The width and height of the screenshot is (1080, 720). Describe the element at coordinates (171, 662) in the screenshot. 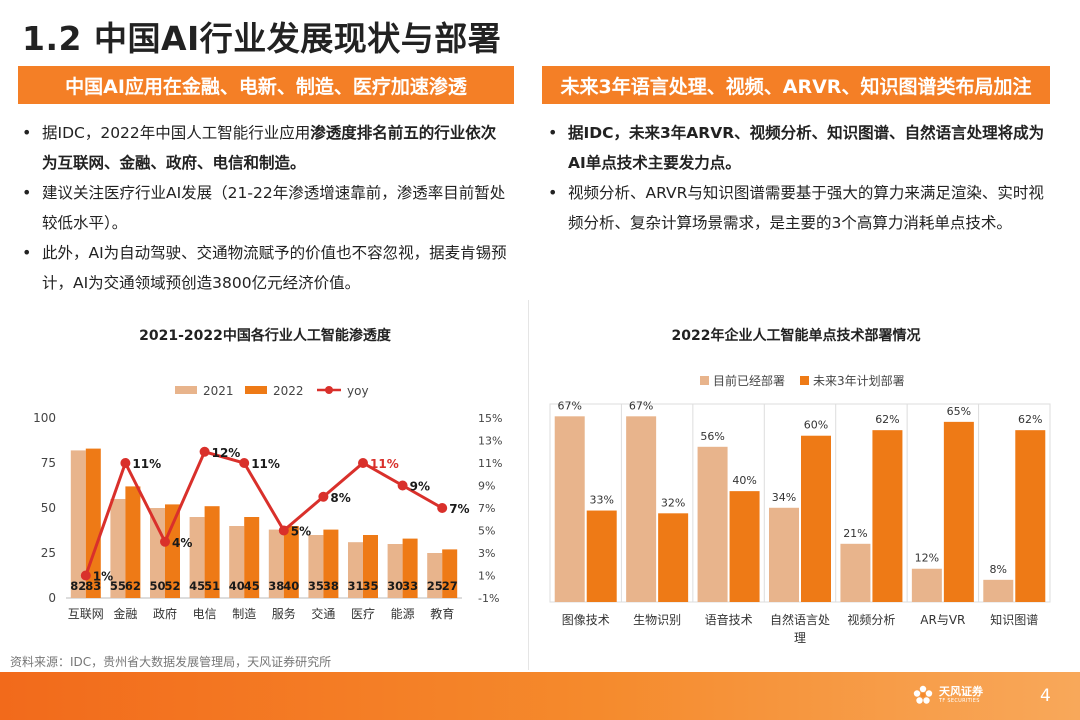

I see `source-note: 资料来源：IDC，贵州省大数据发展管理局，天风证券研究所` at that location.